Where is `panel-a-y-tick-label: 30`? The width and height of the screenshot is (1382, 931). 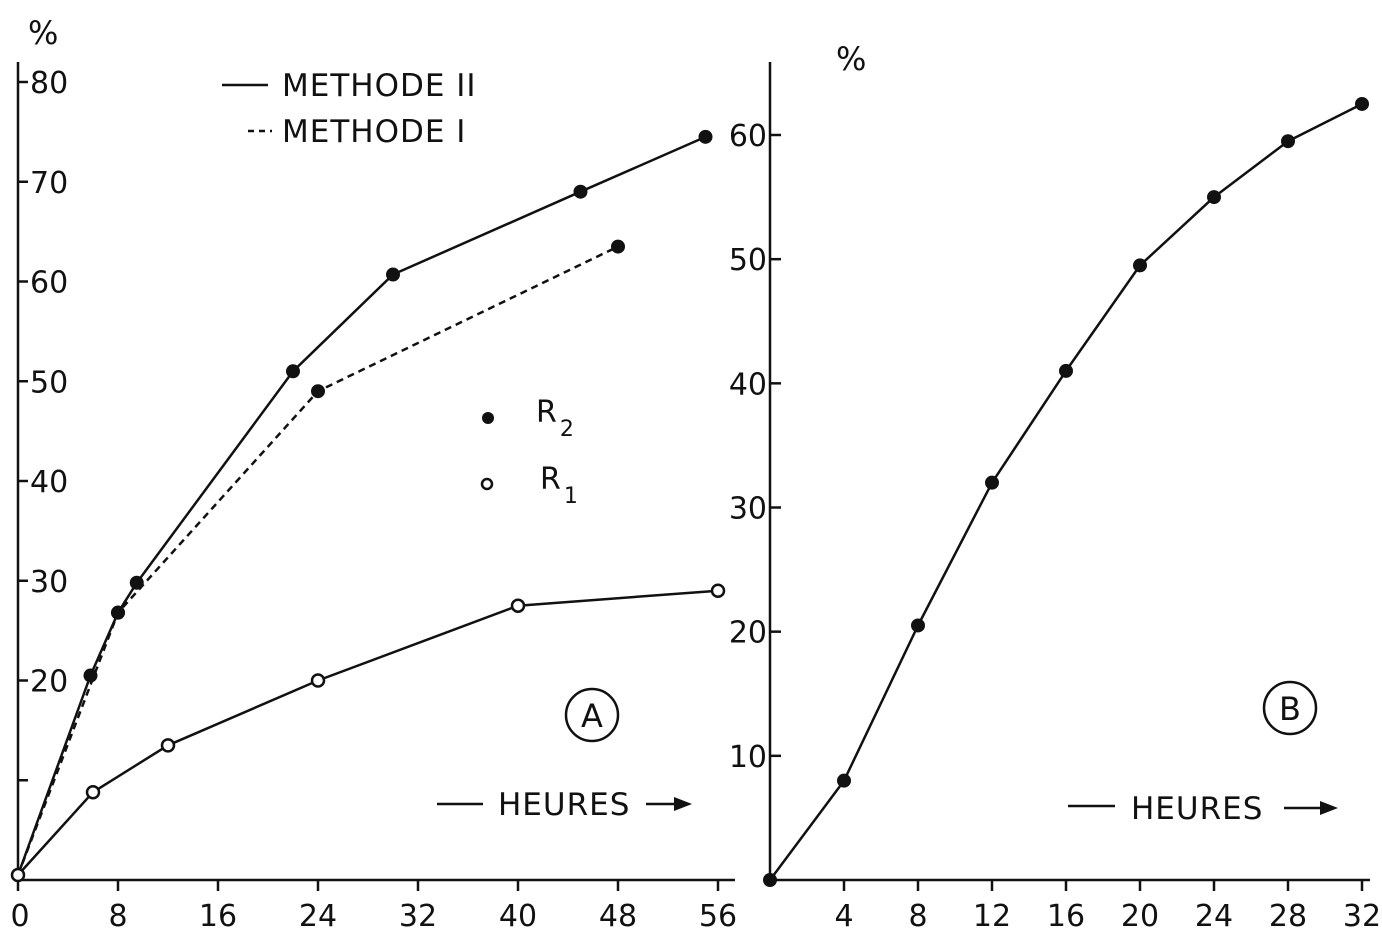
panel-a-y-tick-label: 30 is located at coordinates (49, 582).